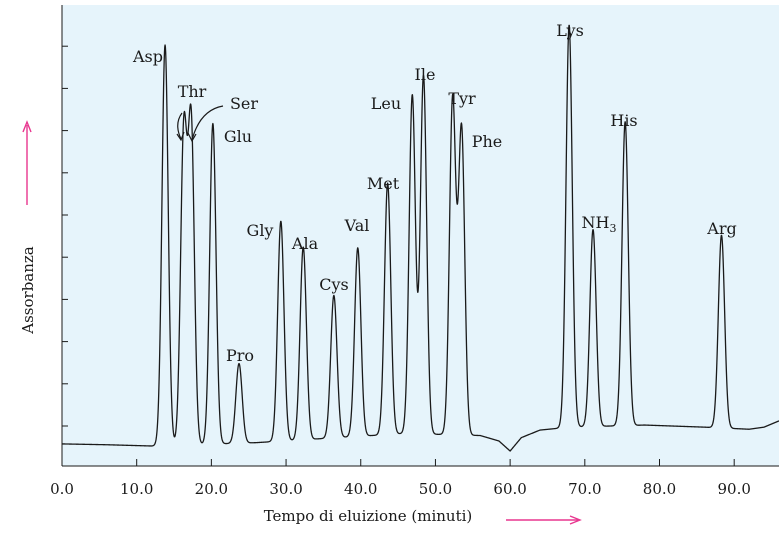 The height and width of the screenshot is (533, 779). What do you see at coordinates (260, 230) in the screenshot?
I see `peak-label-gly: Gly` at bounding box center [260, 230].